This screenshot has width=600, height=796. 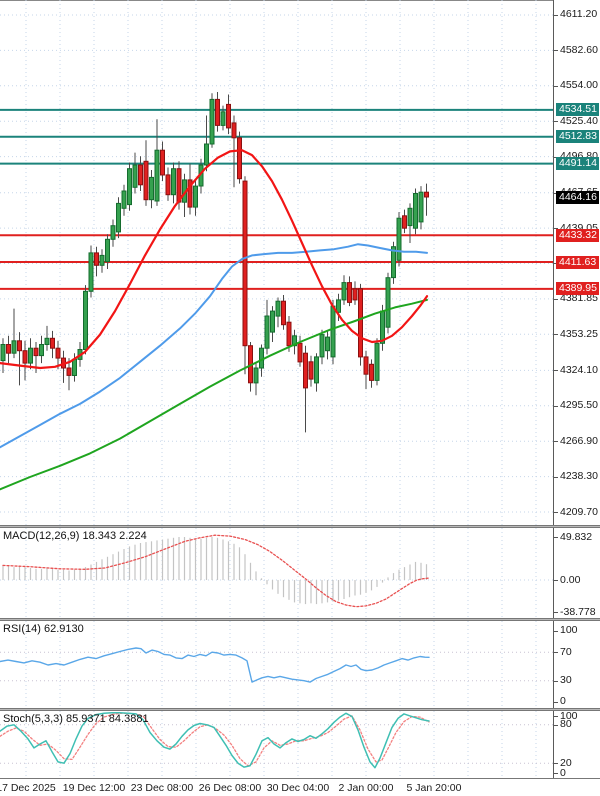 I want to click on macd-axis-label: 0.00, so click(x=570, y=579).